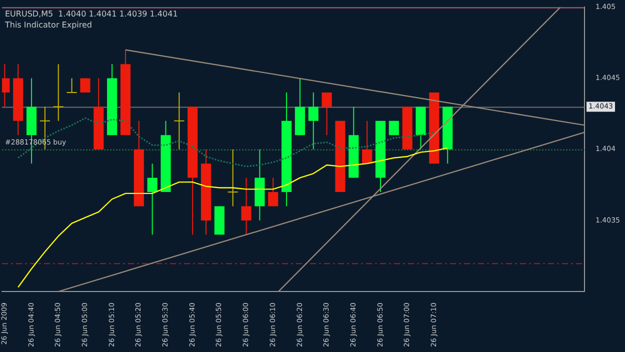  I want to click on annotation: This Indicator Expired, so click(48, 25).